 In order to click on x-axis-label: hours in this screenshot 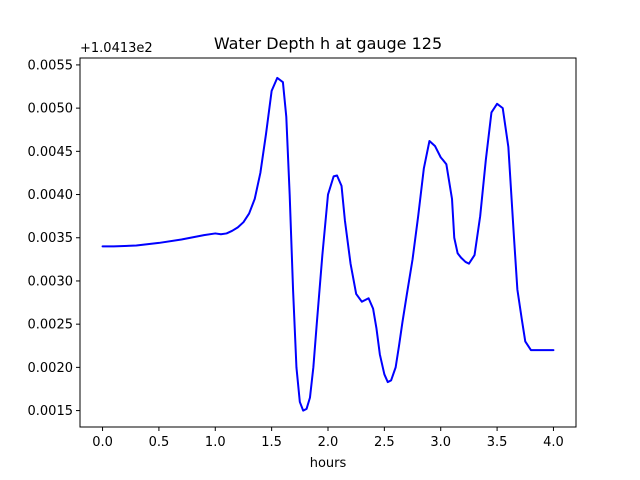, I will do `click(328, 463)`.